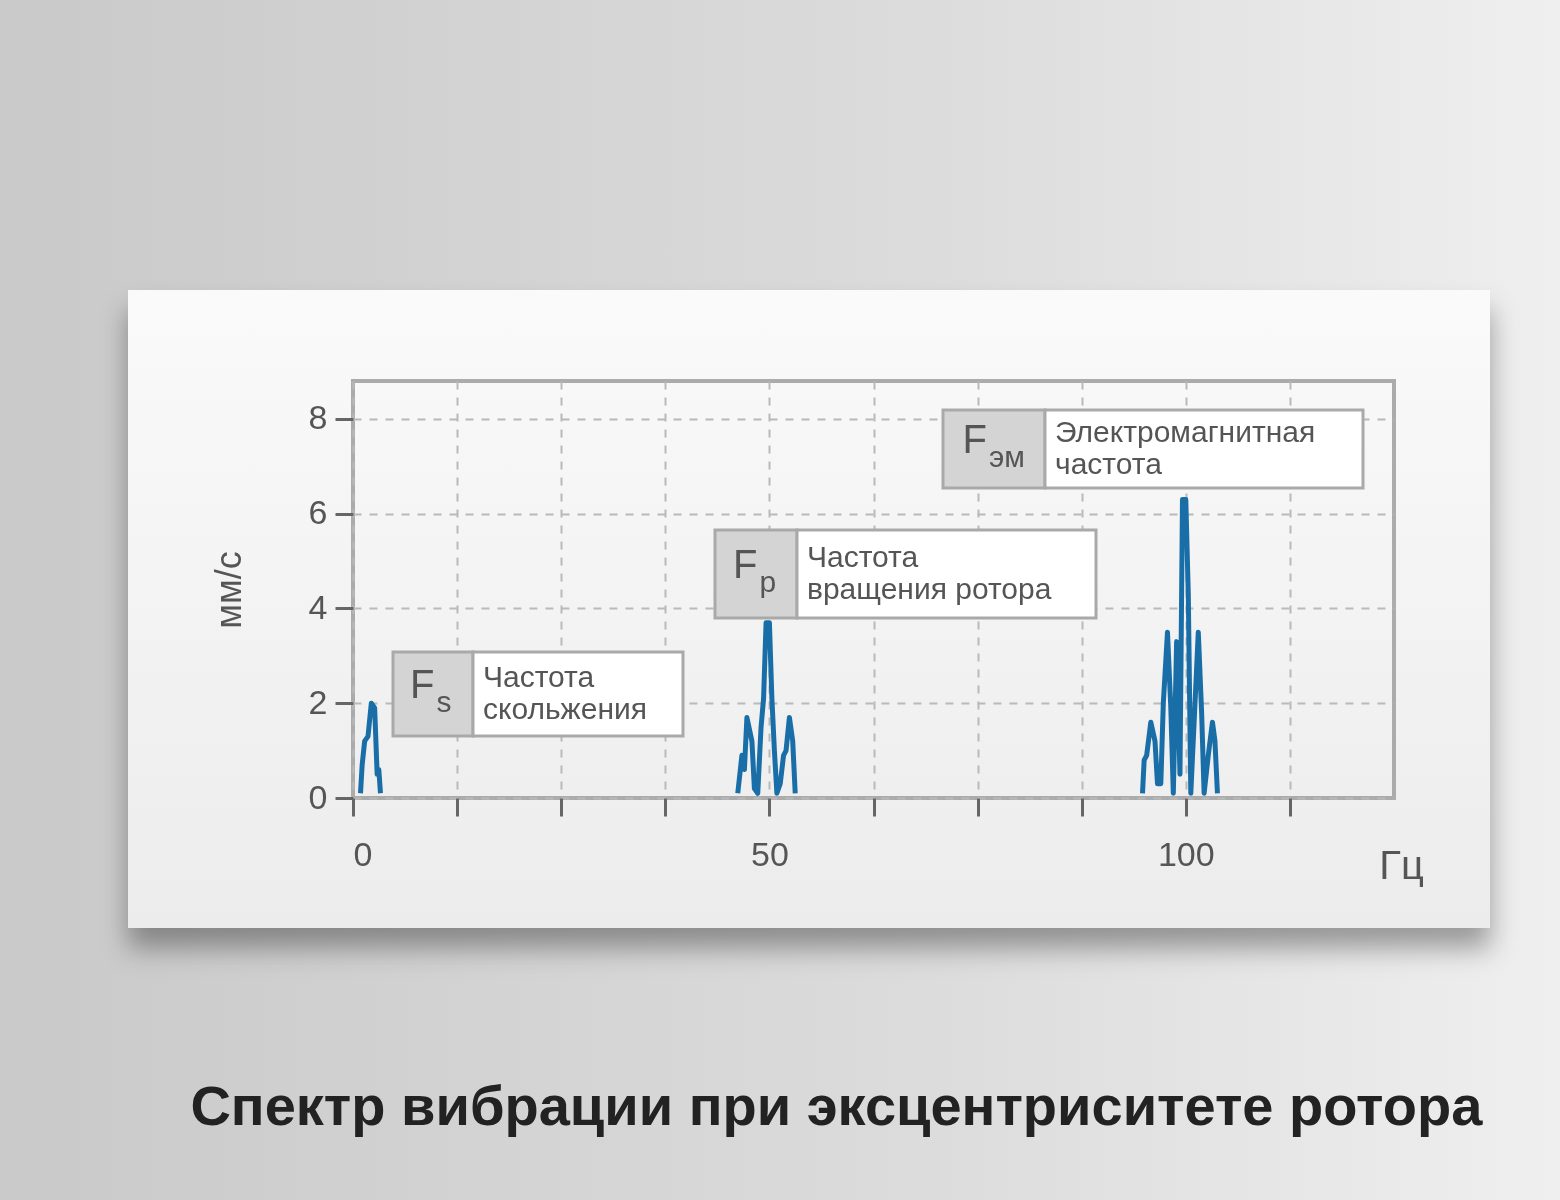 This screenshot has height=1200, width=1560. I want to click on annotation: Электромагнитная частота, so click(1185, 447).